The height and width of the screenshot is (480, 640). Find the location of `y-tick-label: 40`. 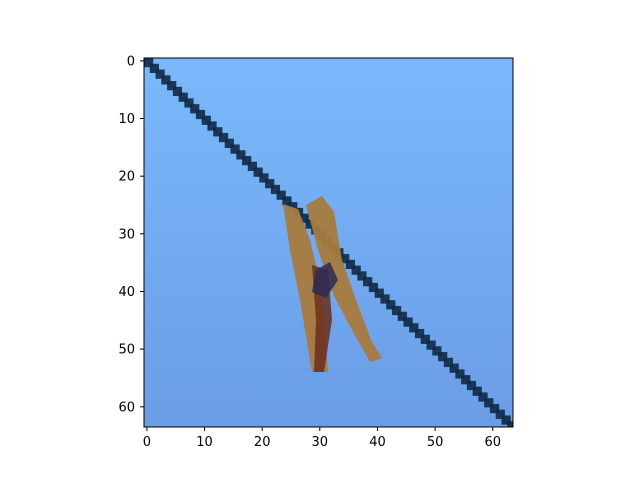

y-tick-label: 40 is located at coordinates (126, 292).